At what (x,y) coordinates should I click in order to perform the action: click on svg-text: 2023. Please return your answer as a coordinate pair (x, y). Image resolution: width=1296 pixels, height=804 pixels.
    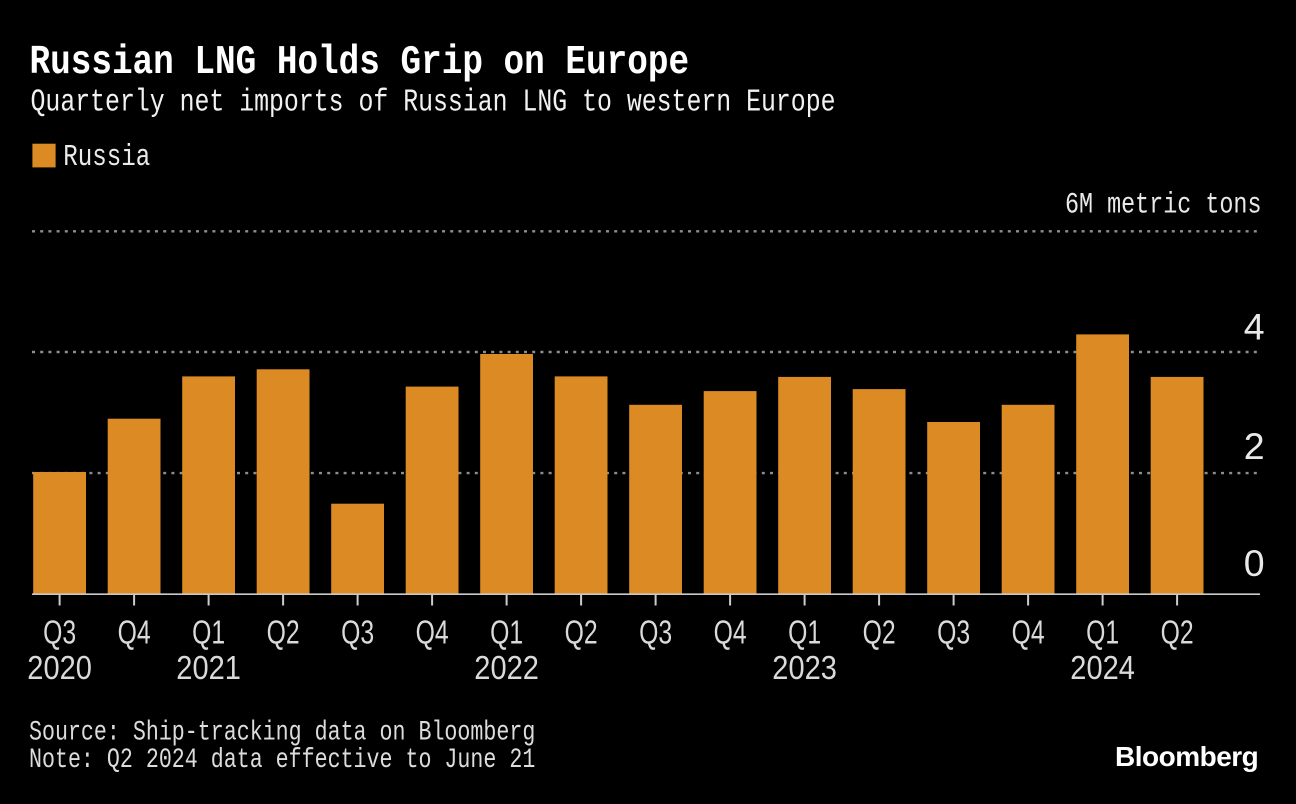
    Looking at the image, I should click on (804, 667).